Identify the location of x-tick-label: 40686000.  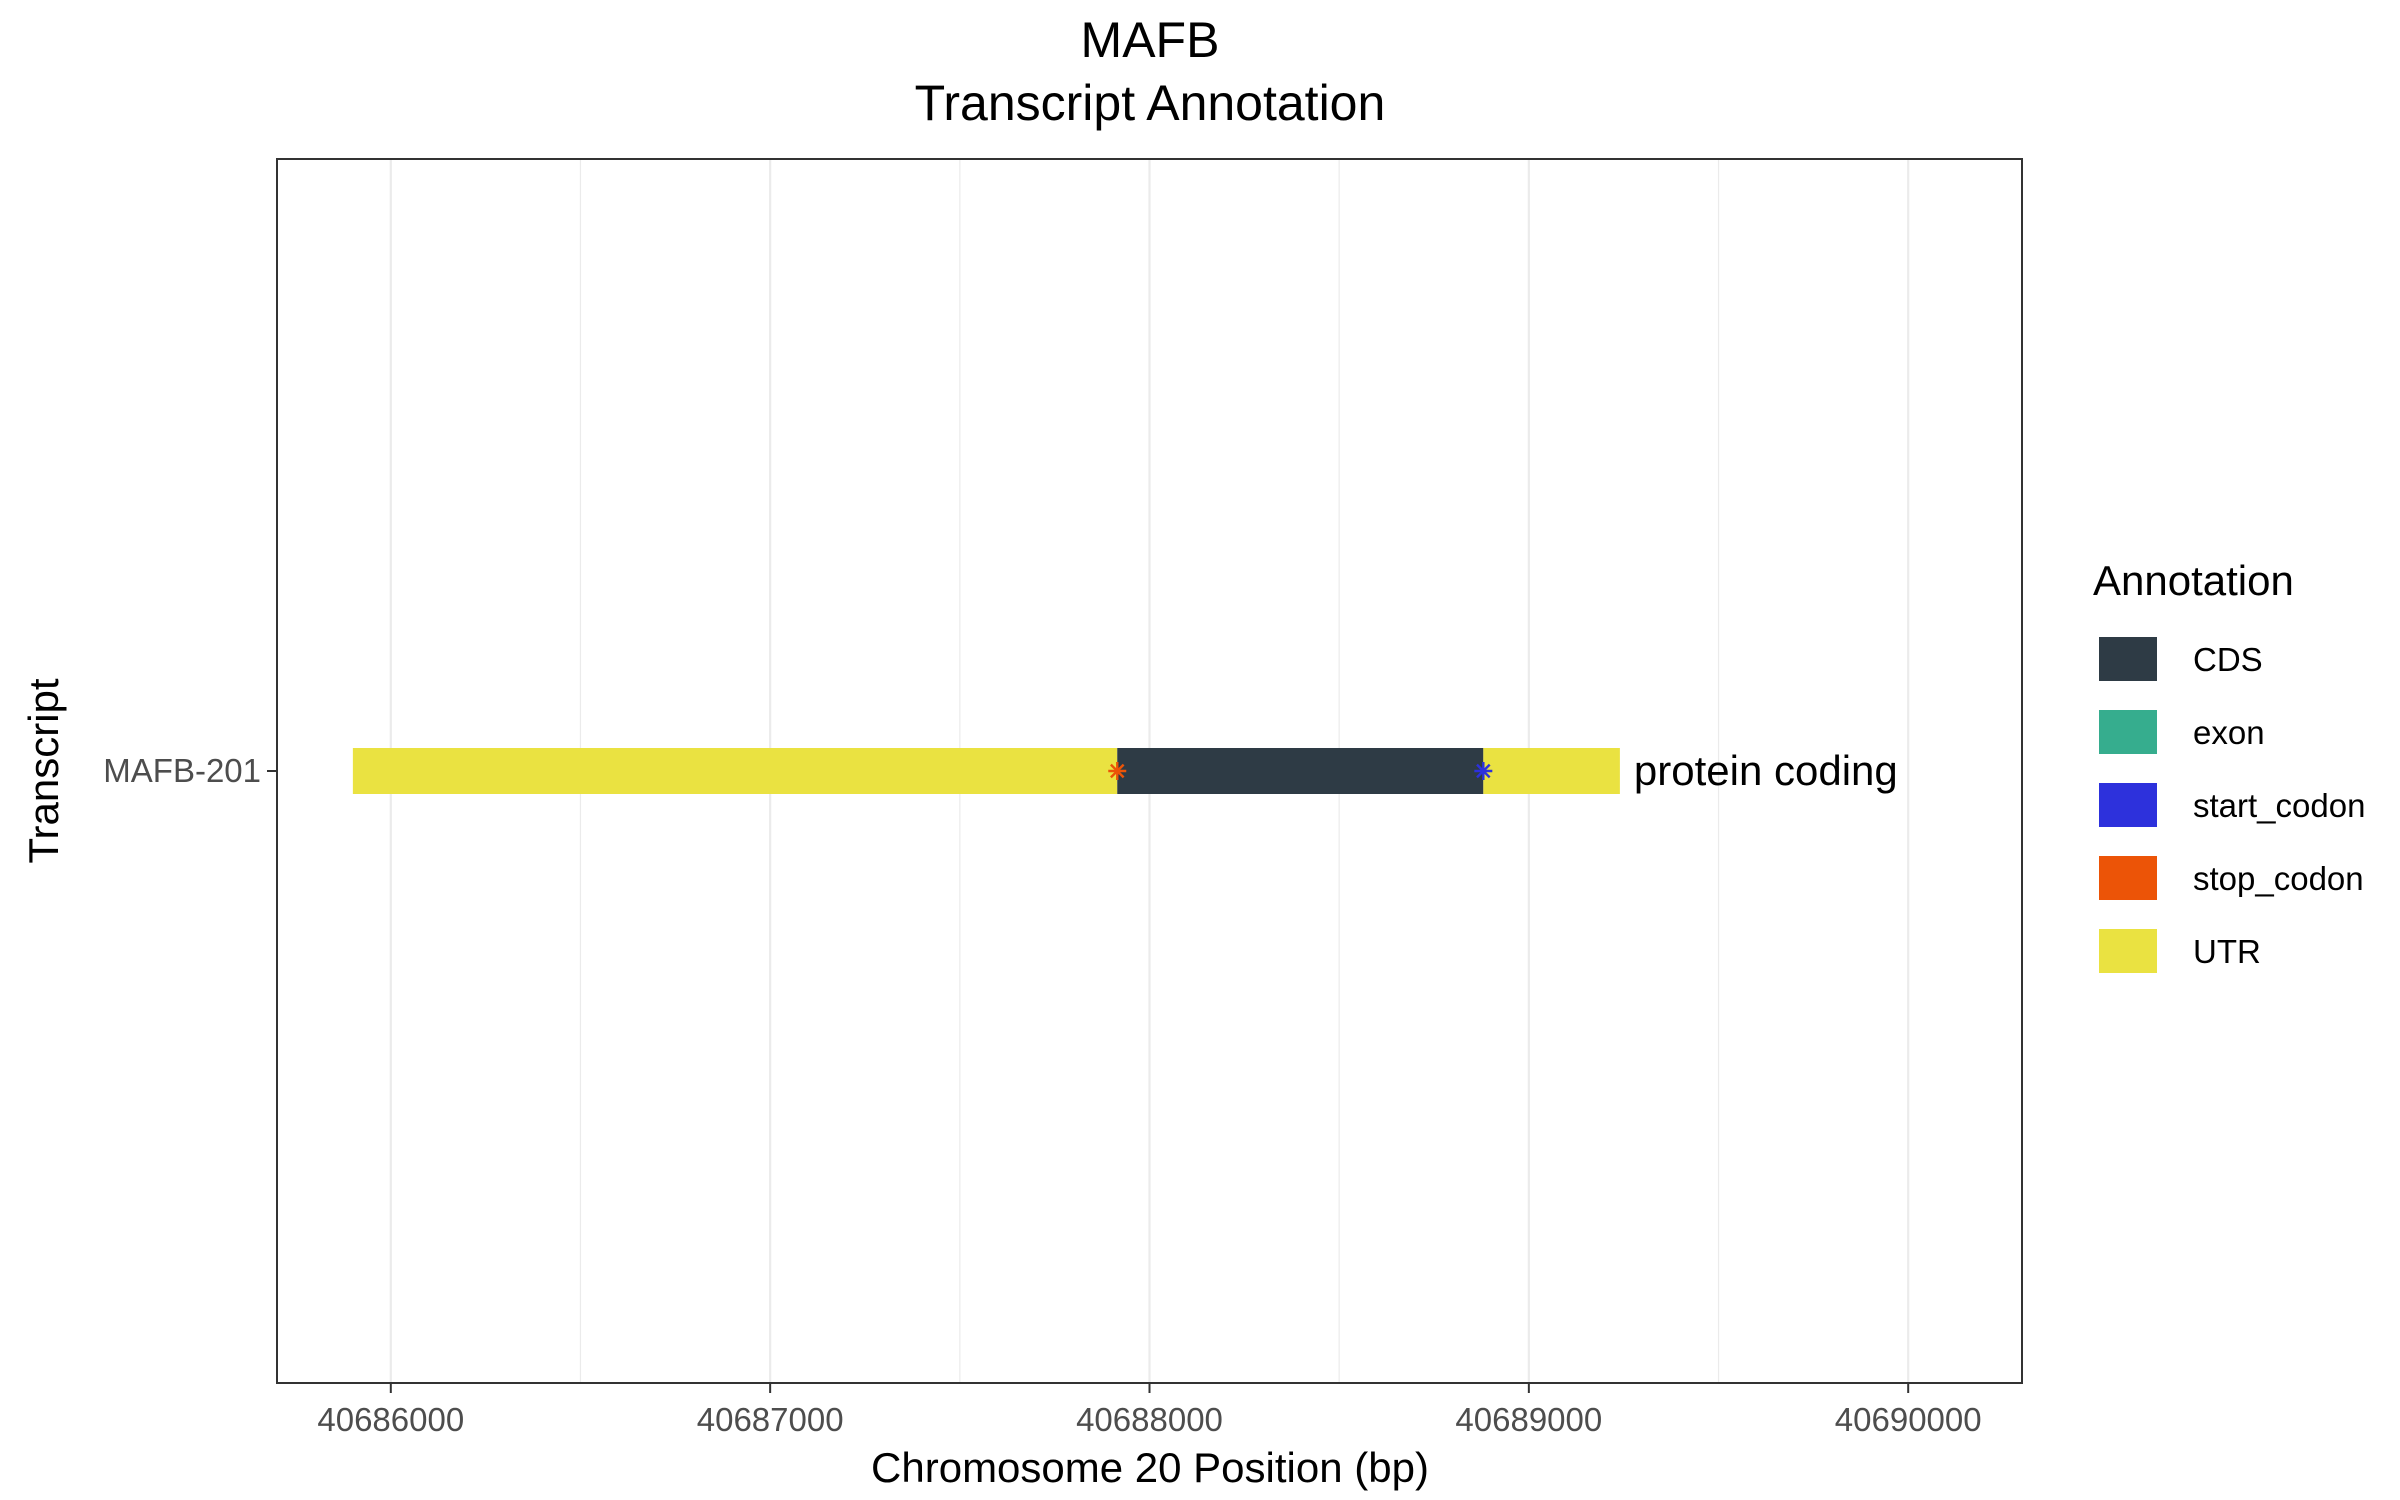
(390, 1419).